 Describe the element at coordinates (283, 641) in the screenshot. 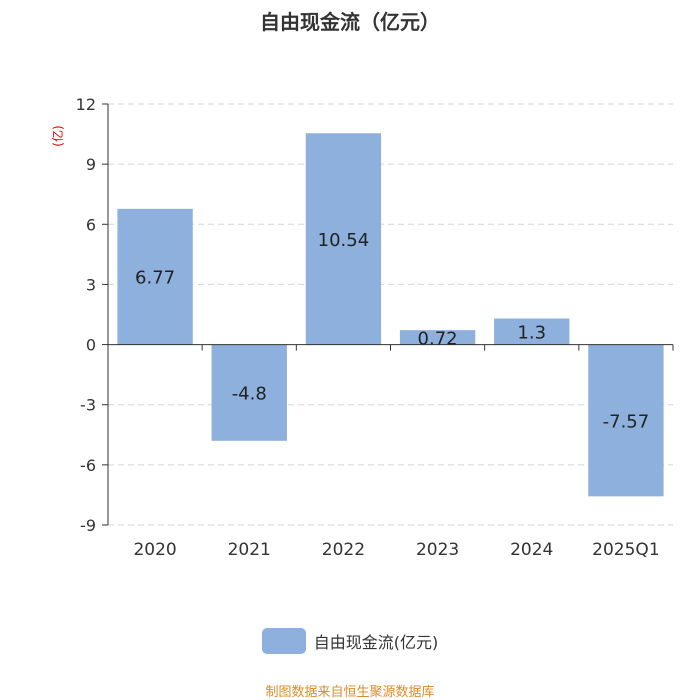

I see `legend-swatch` at that location.